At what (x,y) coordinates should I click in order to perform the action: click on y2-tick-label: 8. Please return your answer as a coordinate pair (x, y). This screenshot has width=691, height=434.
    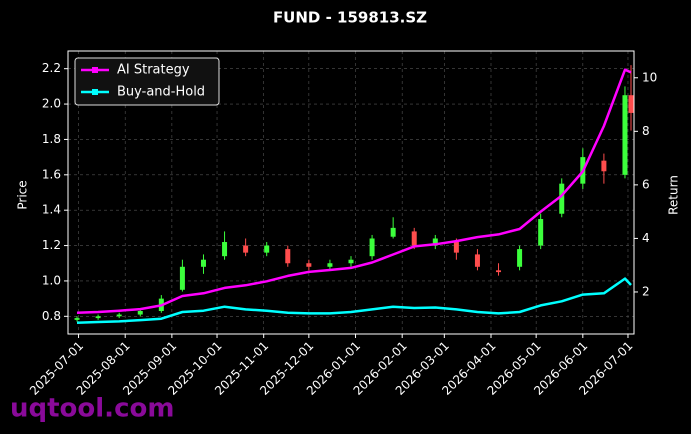
    Looking at the image, I should click on (646, 131).